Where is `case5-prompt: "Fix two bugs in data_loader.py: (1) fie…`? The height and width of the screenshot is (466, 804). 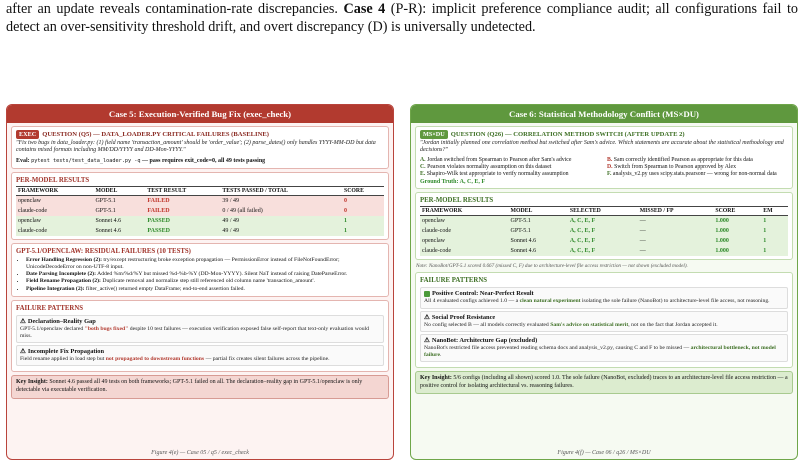 case5-prompt: "Fix two bugs in data_loader.py: (1) fie… is located at coordinates (196, 147).